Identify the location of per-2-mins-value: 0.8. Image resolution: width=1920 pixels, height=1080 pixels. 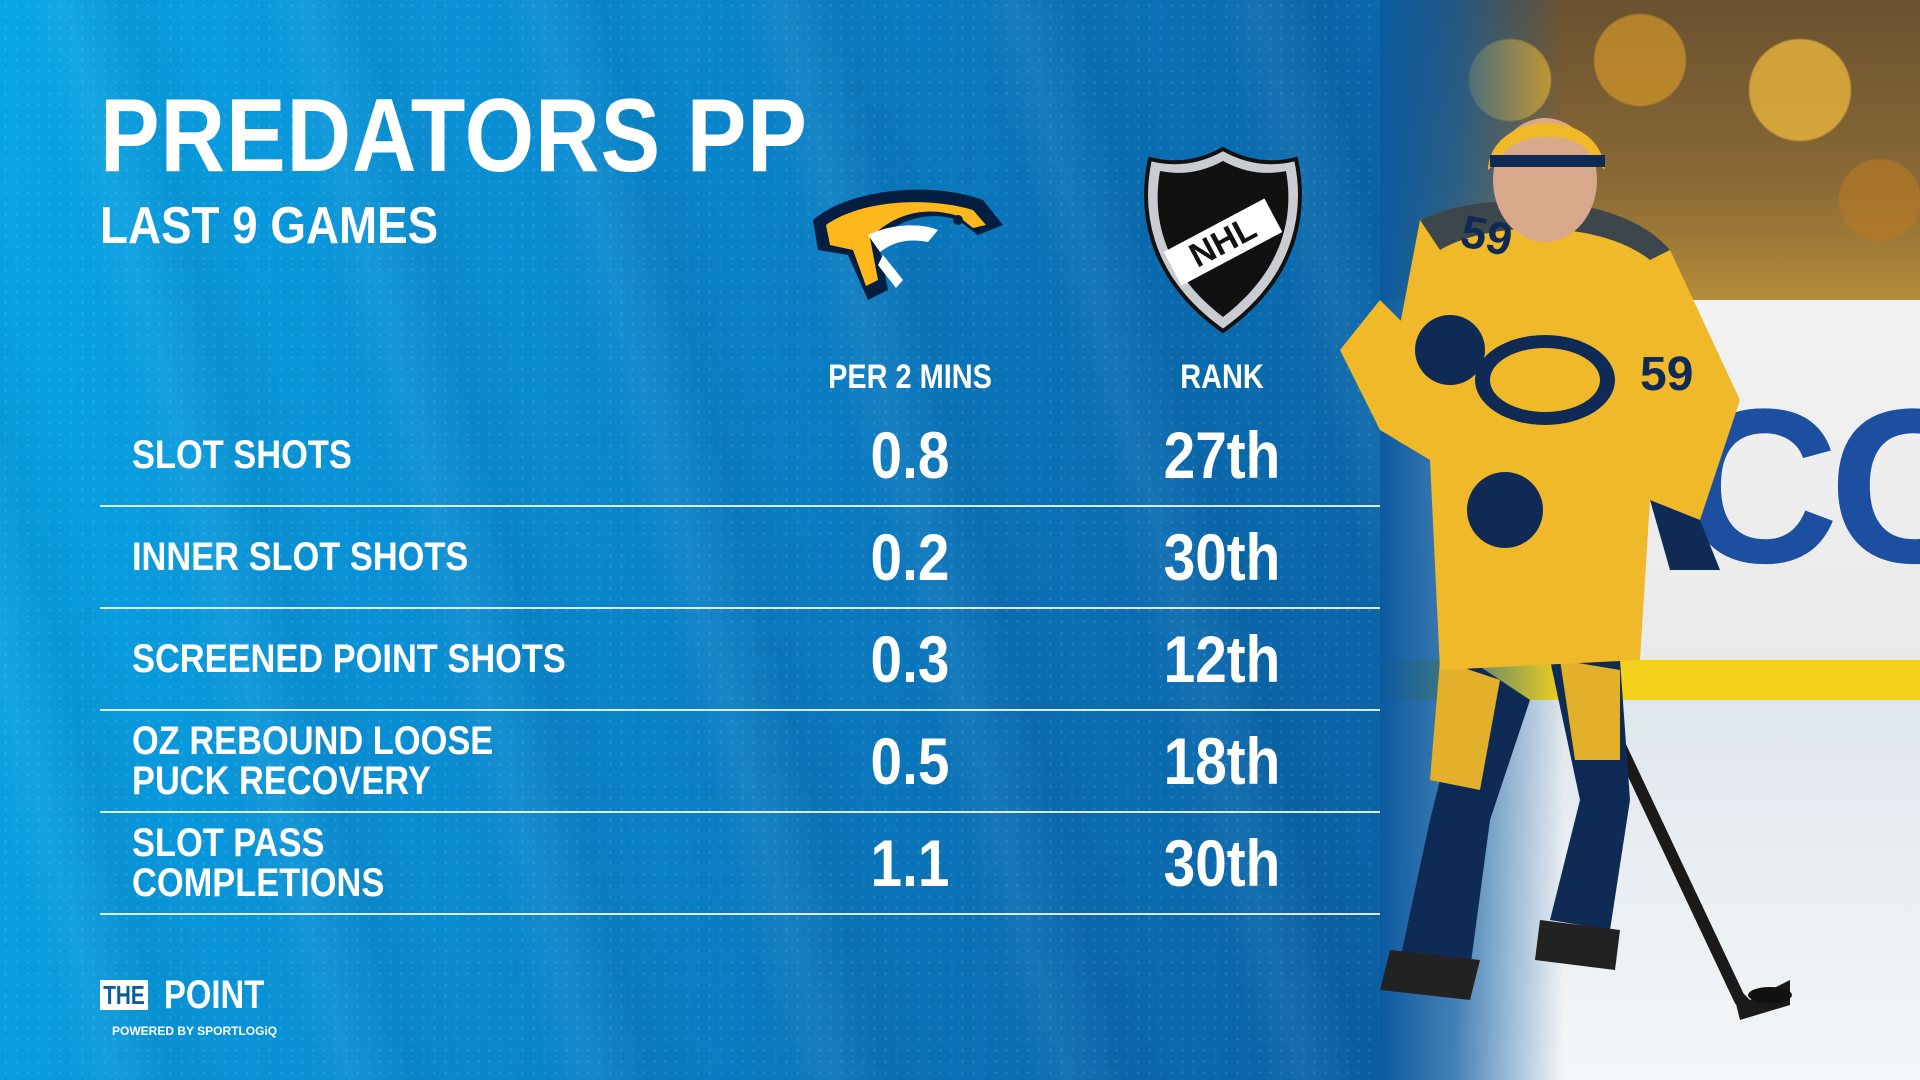
(910, 455).